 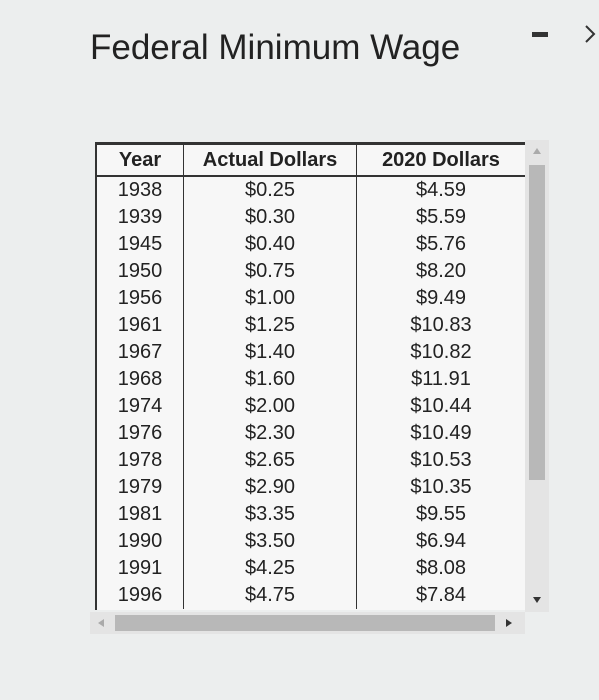 I want to click on table-cell: 1978, so click(x=140, y=460).